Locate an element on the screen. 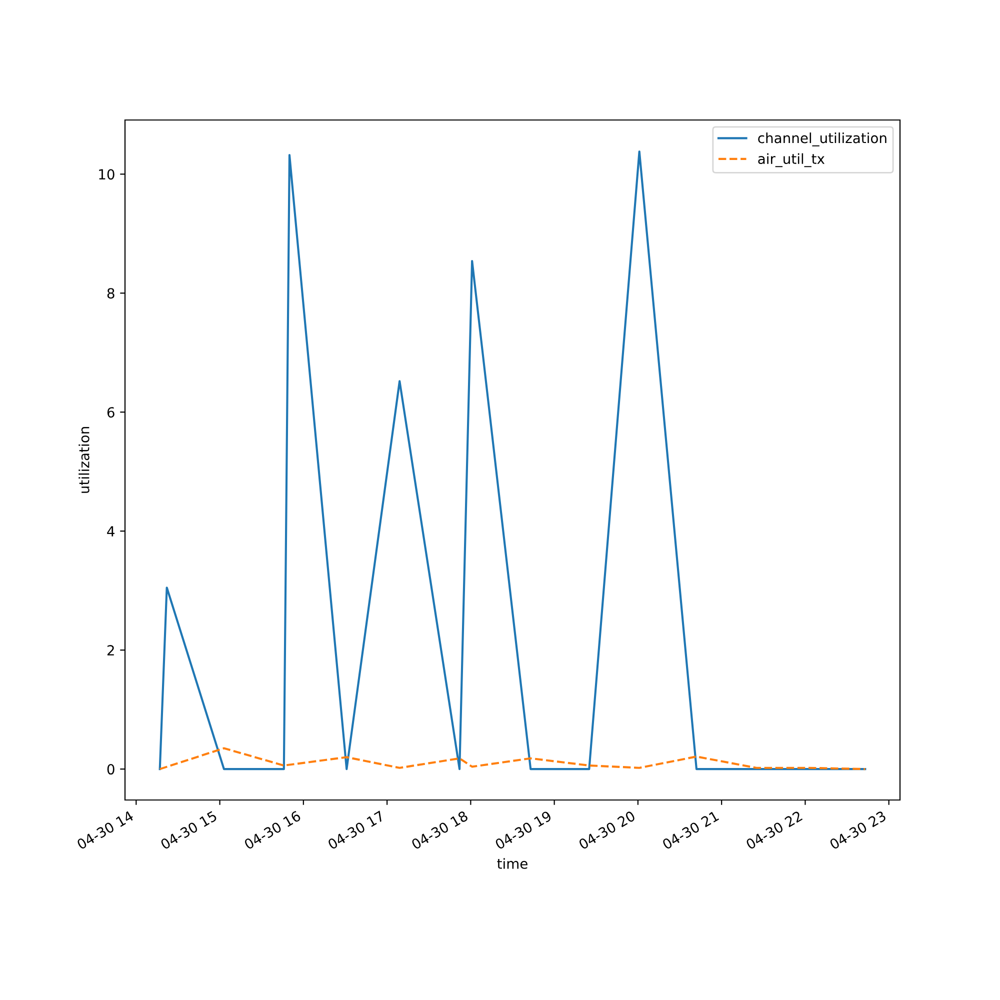  y-axis-title: utilization is located at coordinates (84, 460).